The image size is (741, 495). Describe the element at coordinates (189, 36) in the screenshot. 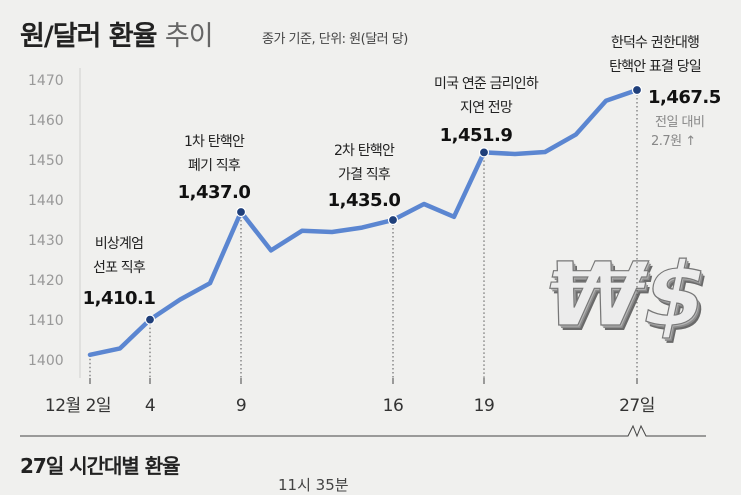

I see `title-light: 추이` at that location.